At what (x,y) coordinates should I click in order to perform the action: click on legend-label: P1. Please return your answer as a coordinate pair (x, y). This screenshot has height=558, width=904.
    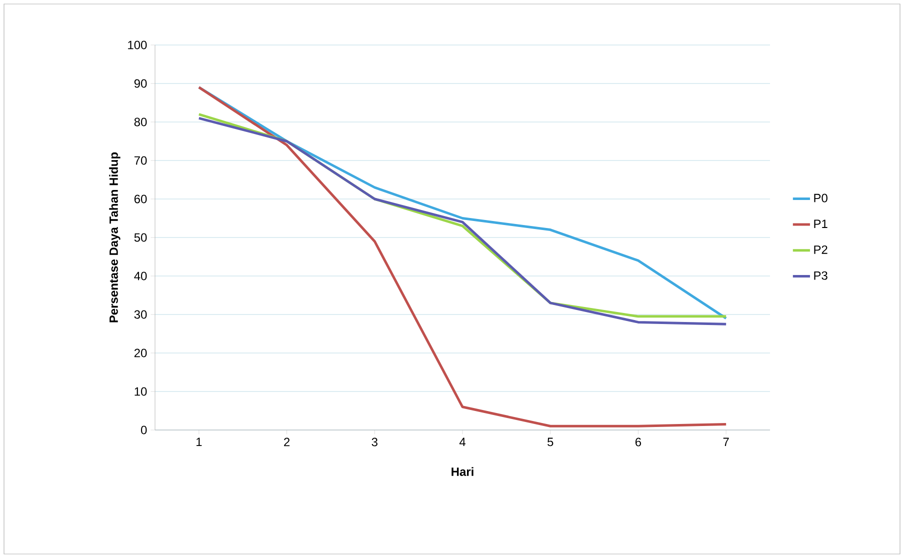
    Looking at the image, I should click on (821, 224).